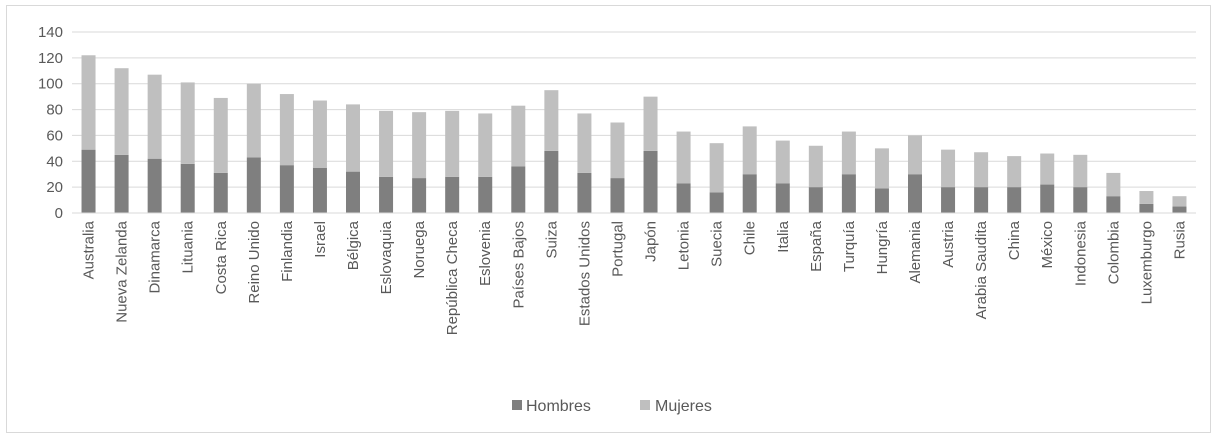 The image size is (1219, 439). What do you see at coordinates (1080, 200) in the screenshot?
I see `bar-hombres-indonesia` at bounding box center [1080, 200].